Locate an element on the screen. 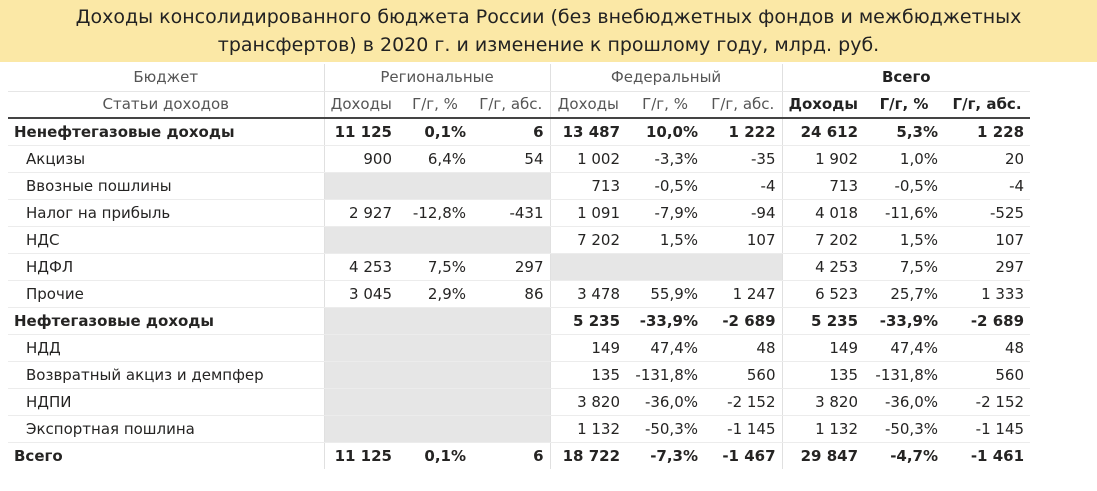 The image size is (1097, 491). items-header: Статьи доходов is located at coordinates (166, 105).